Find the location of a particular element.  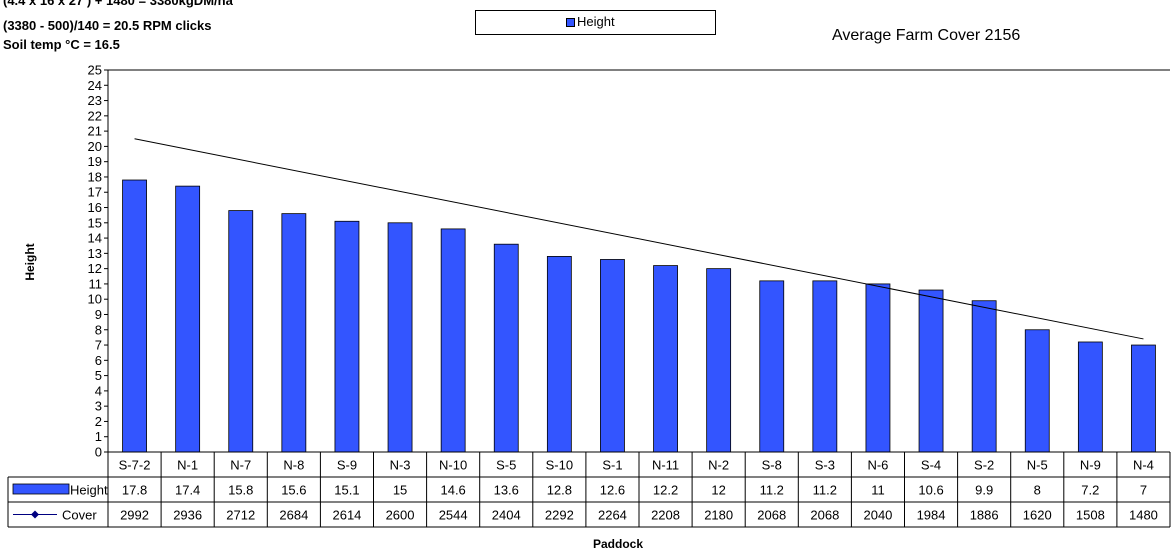

y-tick-label: 16 is located at coordinates (95, 207).